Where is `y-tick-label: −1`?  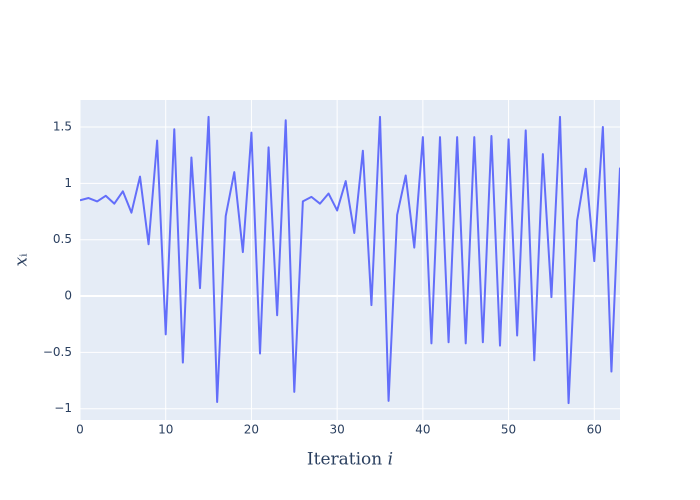 y-tick-label: −1 is located at coordinates (63, 408).